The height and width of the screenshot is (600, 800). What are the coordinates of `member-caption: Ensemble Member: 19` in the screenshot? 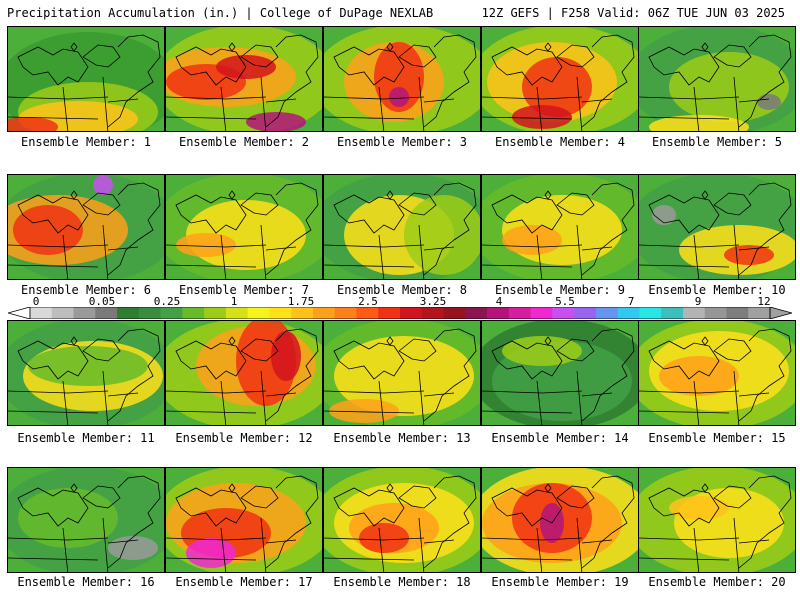 It's located at (560, 582).